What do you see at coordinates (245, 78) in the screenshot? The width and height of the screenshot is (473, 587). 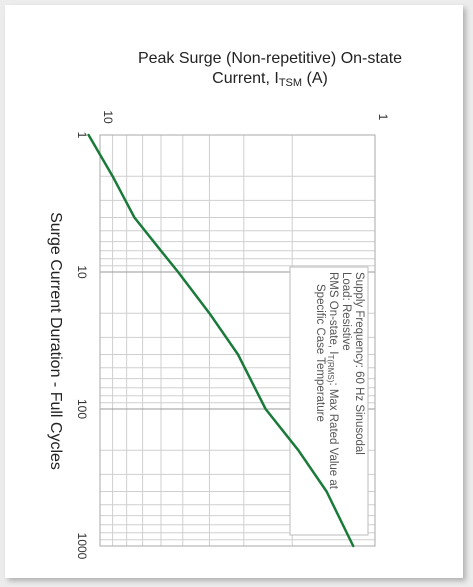 I see `chart-title-main: Current, I` at bounding box center [245, 78].